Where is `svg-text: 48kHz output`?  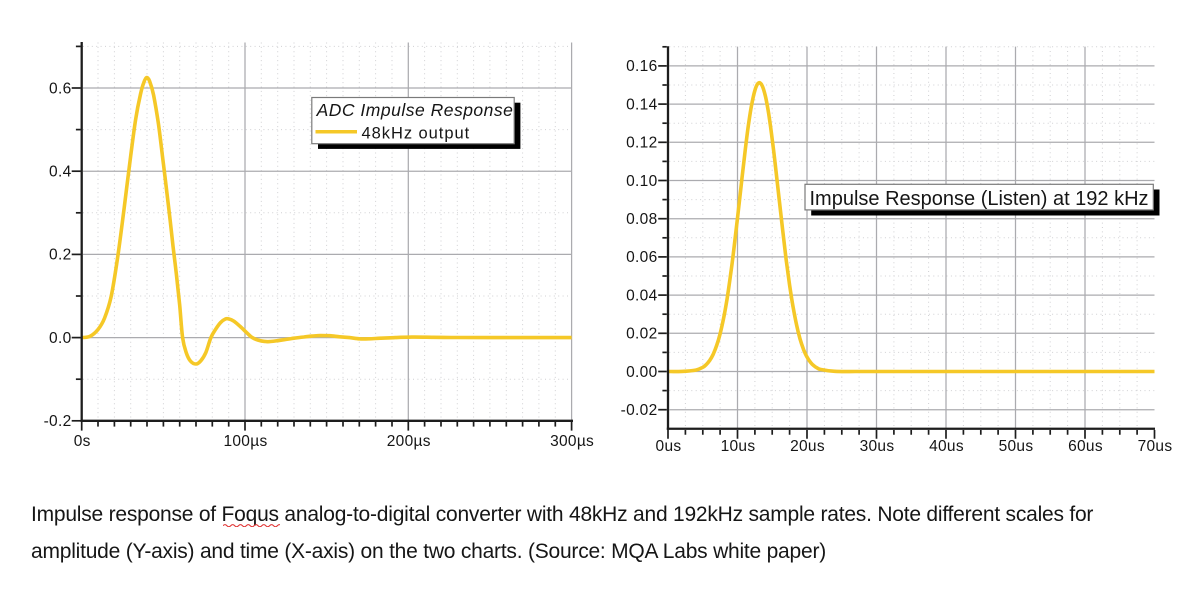 svg-text: 48kHz output is located at coordinates (416, 133).